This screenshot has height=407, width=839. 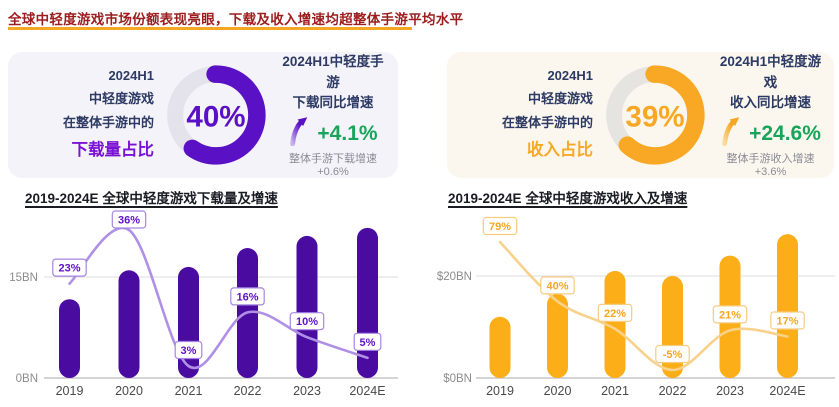 What do you see at coordinates (151, 198) in the screenshot?
I see `downloads-chart-title: 2019-2024E 全球中轻度游戏下载量及增速` at bounding box center [151, 198].